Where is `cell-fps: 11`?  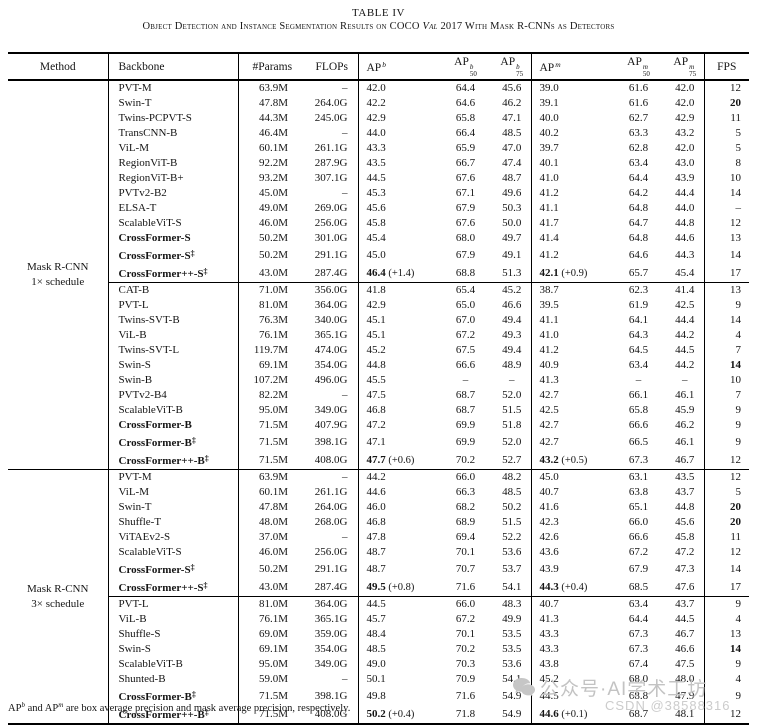 cell-fps: 11 is located at coordinates (735, 537).